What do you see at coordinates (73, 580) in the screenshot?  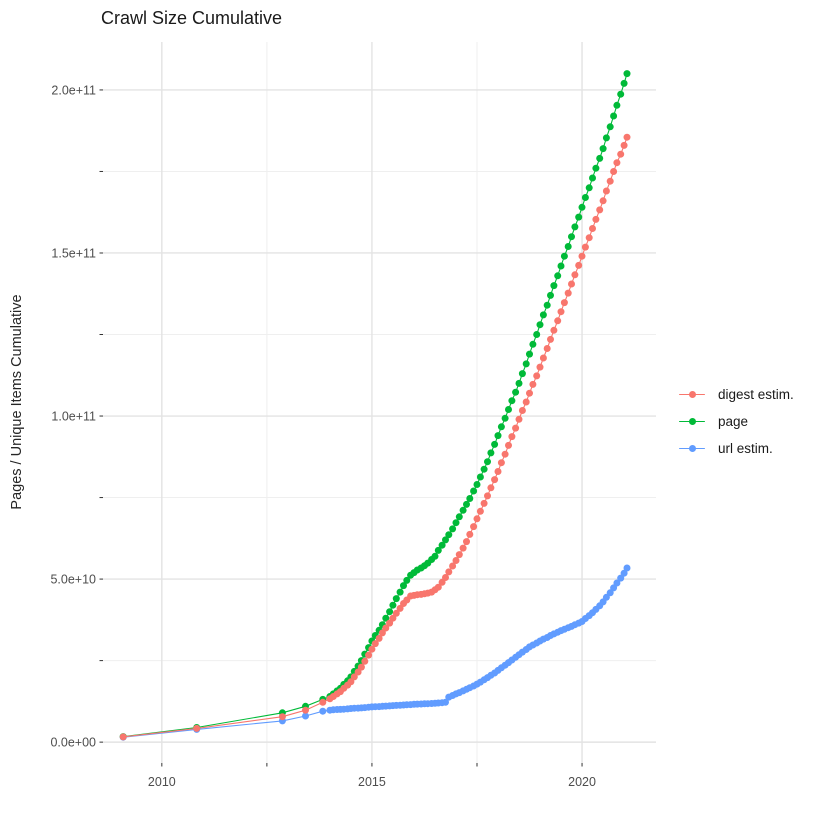 I see `y-tick-label: 5.0e+10` at bounding box center [73, 580].